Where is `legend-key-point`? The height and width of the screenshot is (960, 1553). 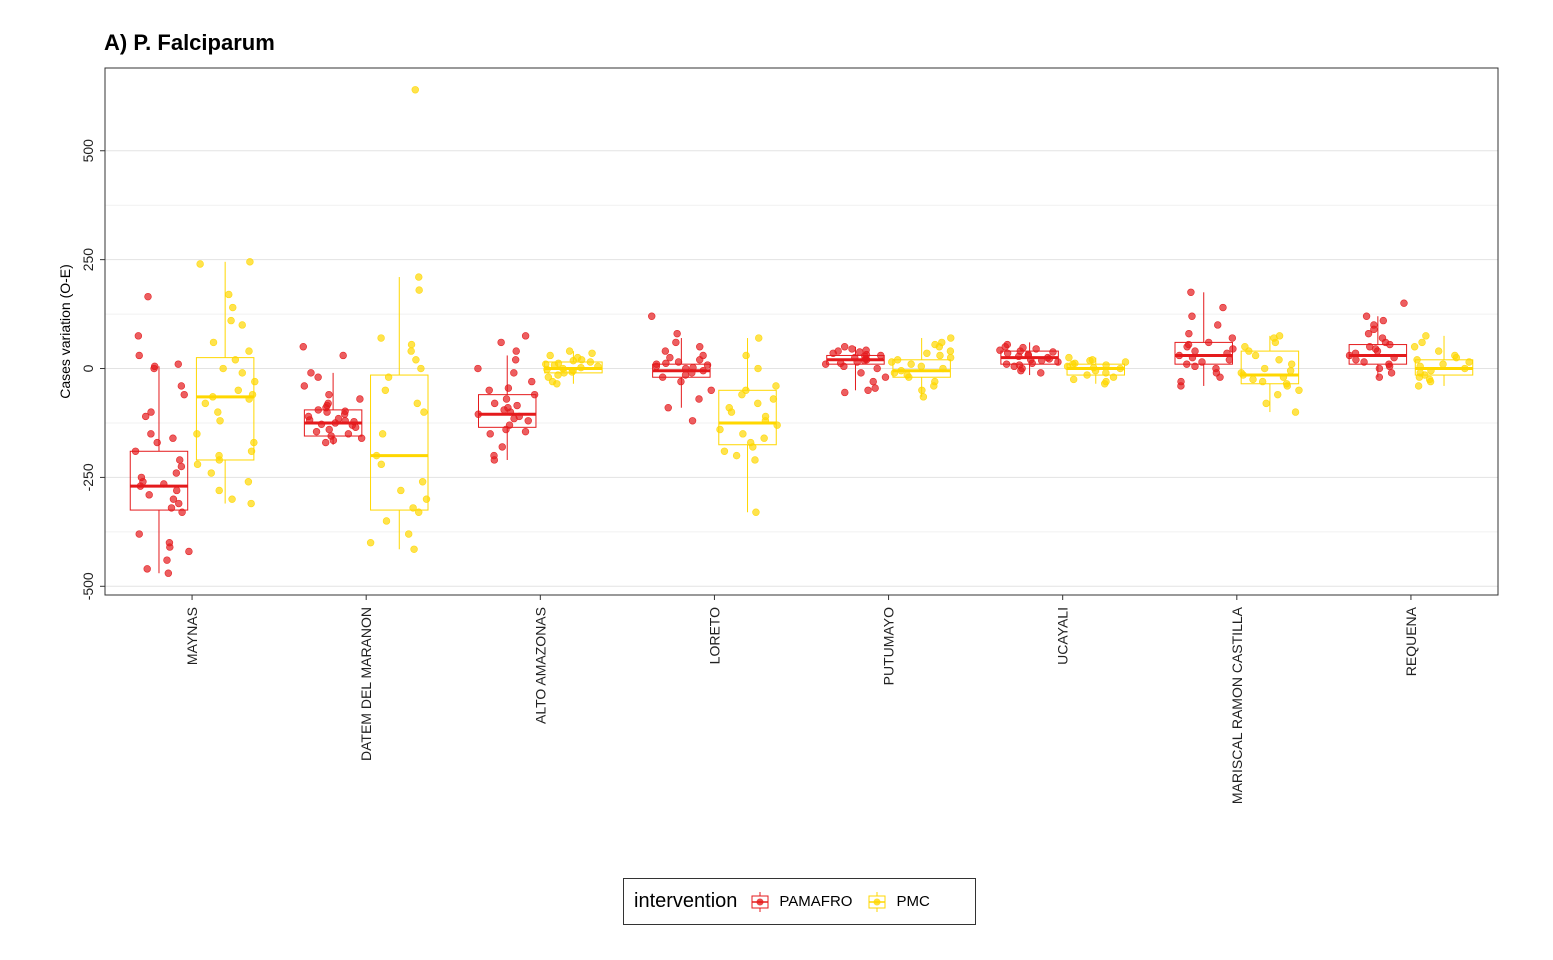
legend-key-point is located at coordinates (760, 901).